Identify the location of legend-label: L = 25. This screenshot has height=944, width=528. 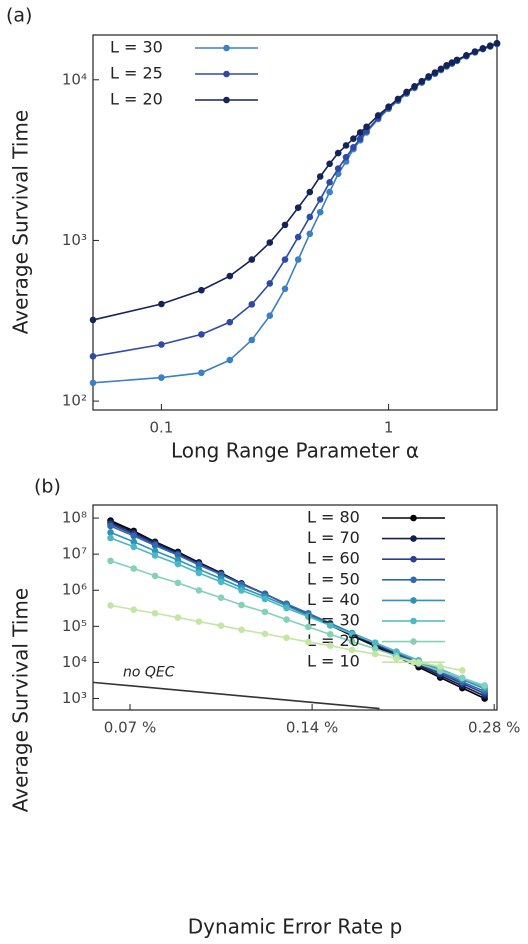
(136, 73).